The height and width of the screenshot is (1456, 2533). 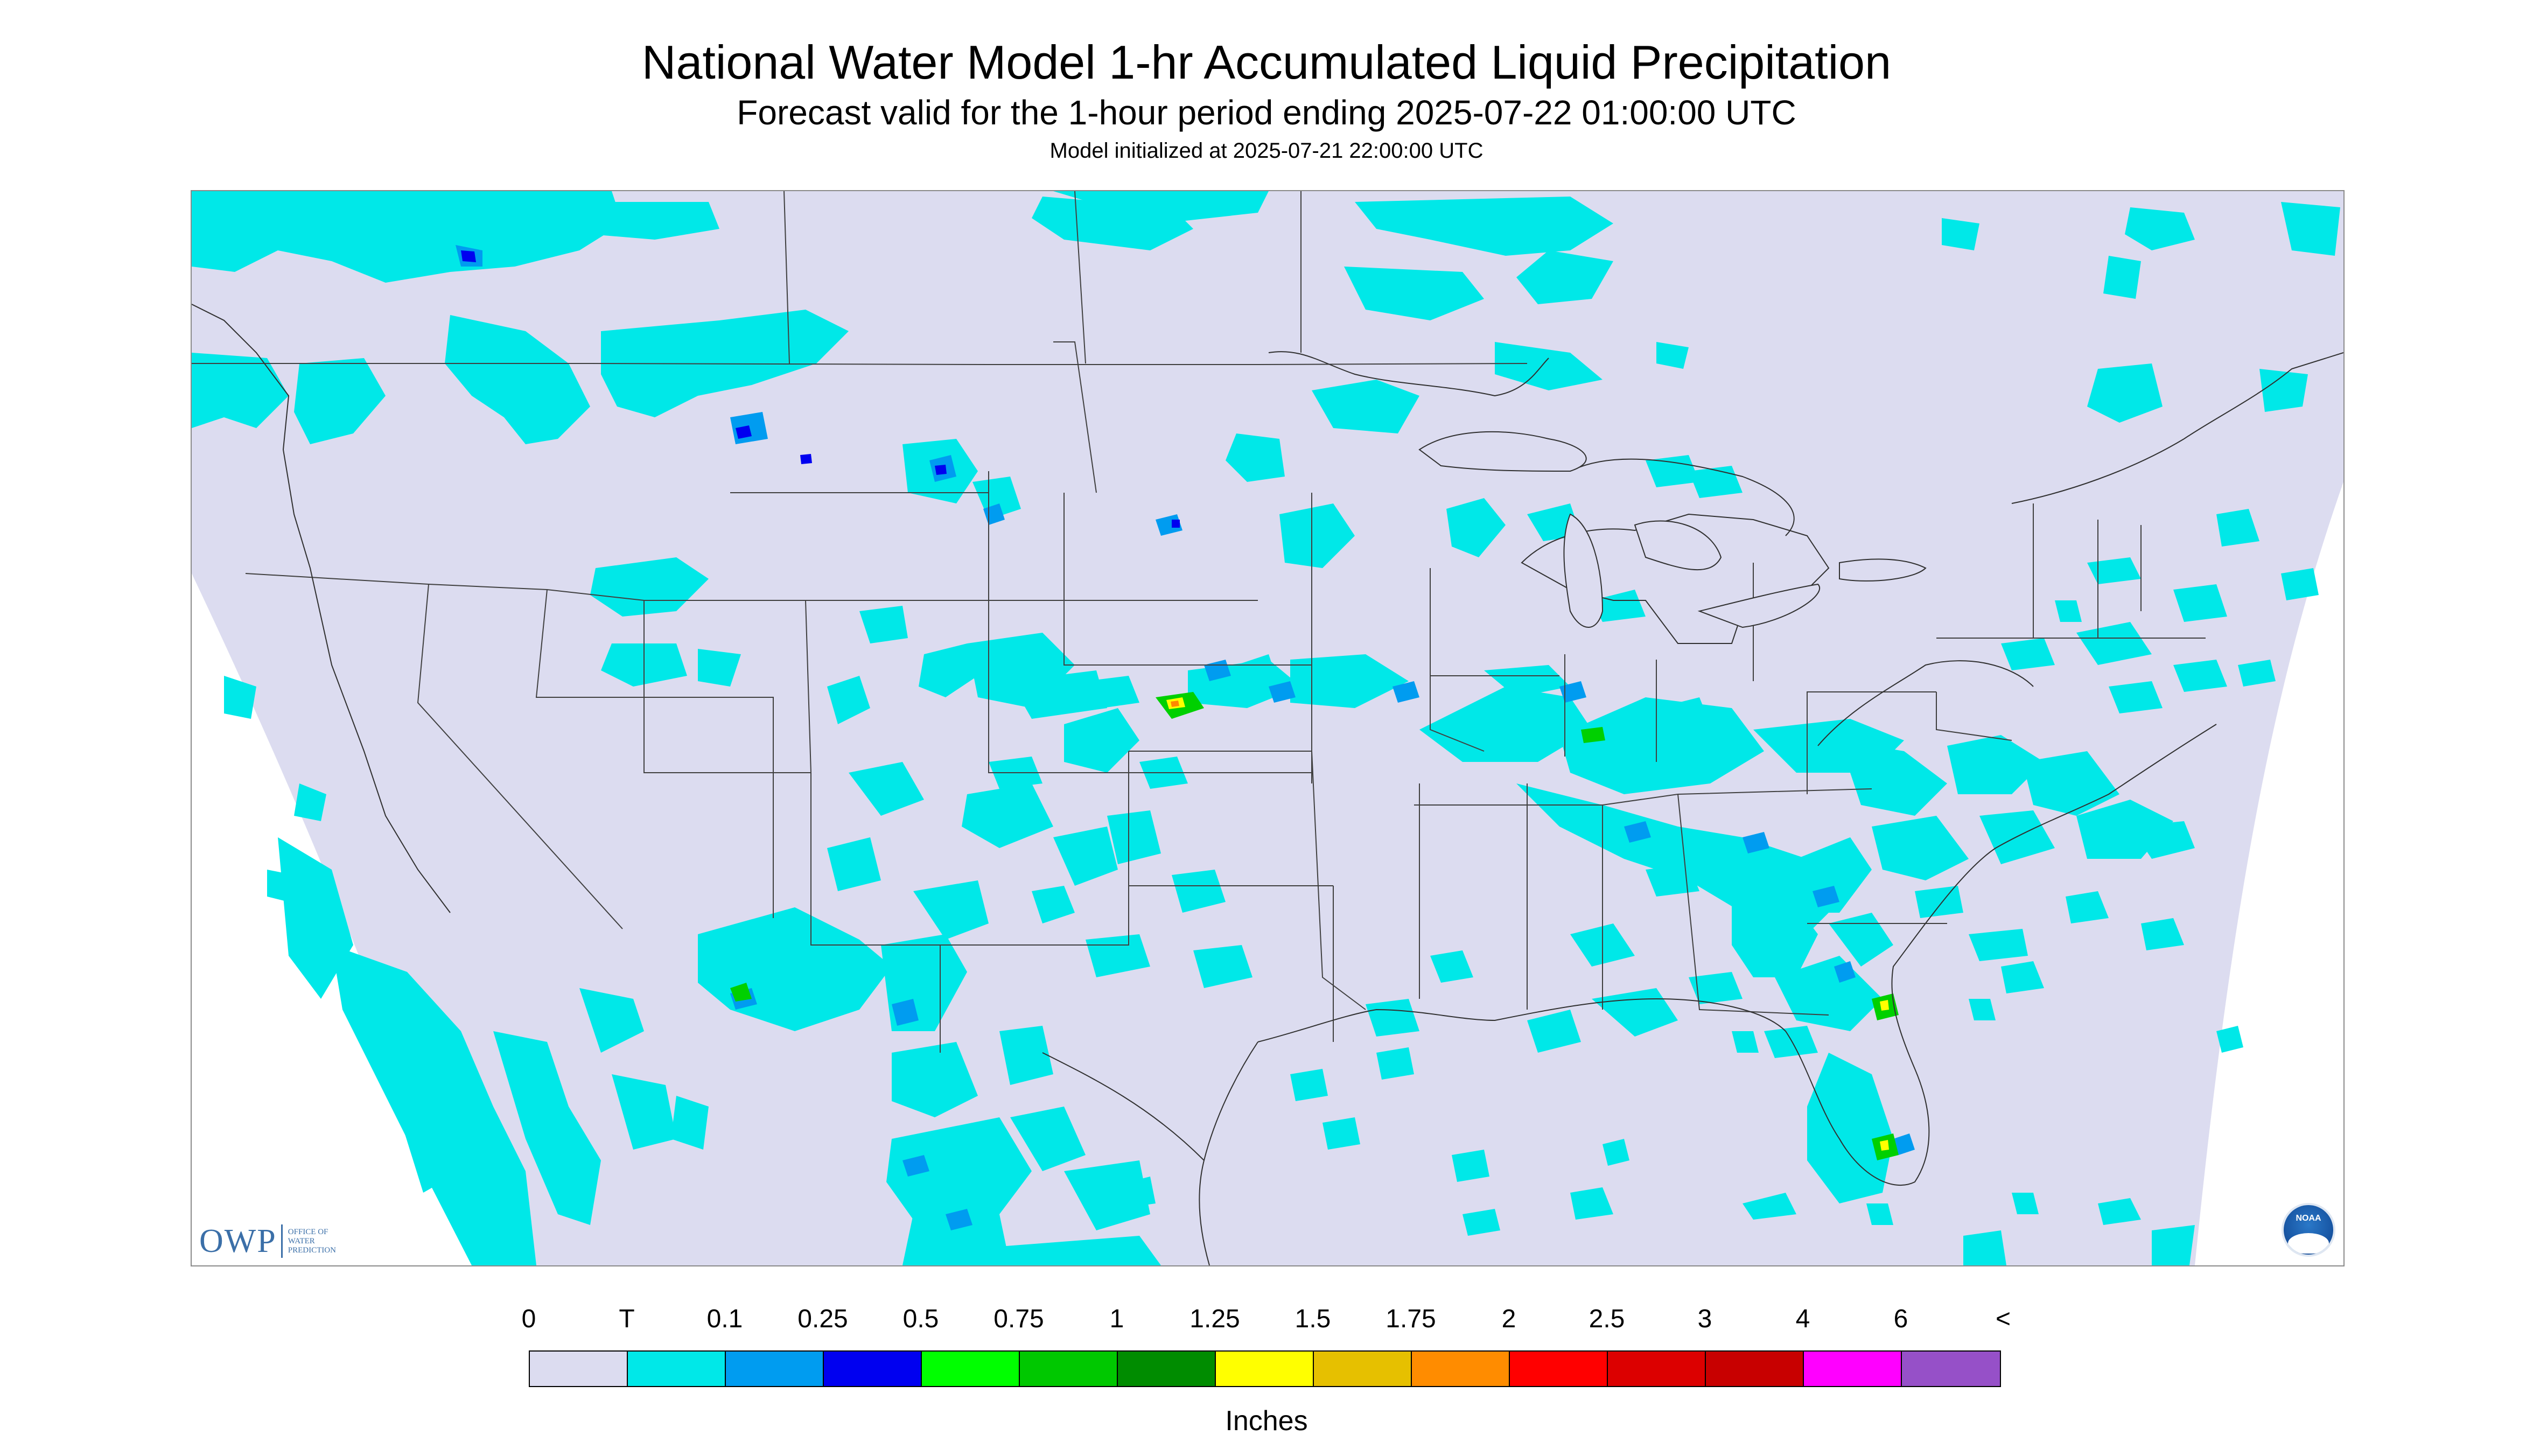 What do you see at coordinates (312, 1250) in the screenshot?
I see `owp-text-line-3: PREDICTION` at bounding box center [312, 1250].